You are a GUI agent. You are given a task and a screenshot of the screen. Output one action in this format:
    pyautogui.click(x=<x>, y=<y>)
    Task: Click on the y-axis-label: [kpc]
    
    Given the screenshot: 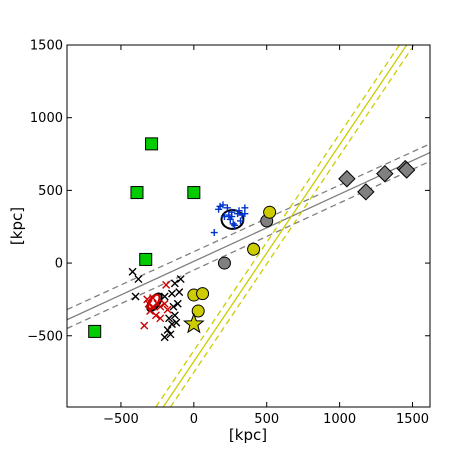 What is the action you would take?
    pyautogui.click(x=17, y=226)
    